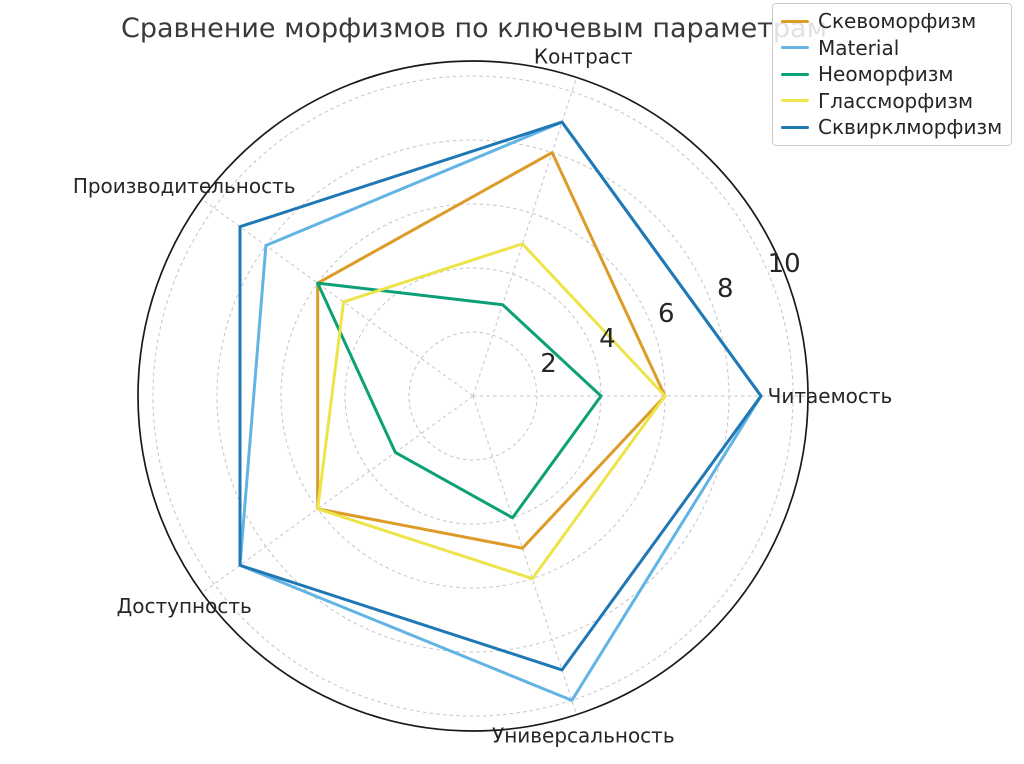 The image size is (1024, 764). I want to click on legend-label: Сквирклморфизм, so click(910, 127).